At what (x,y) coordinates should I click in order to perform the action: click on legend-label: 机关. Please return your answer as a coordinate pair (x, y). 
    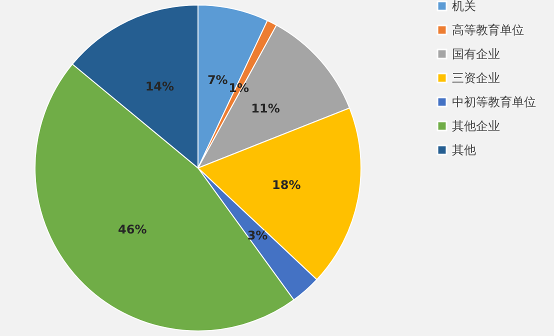
    Looking at the image, I should click on (464, 6).